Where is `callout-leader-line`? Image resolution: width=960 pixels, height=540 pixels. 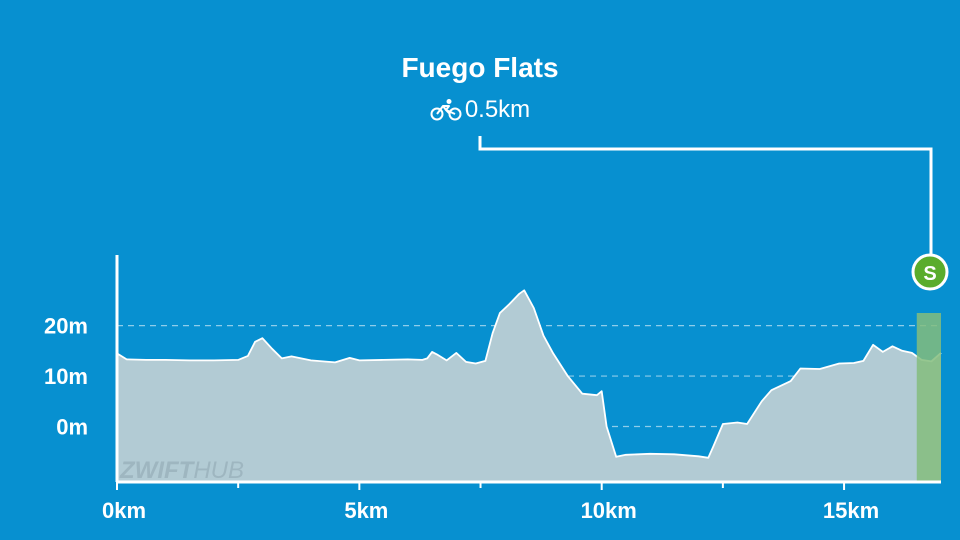 callout-leader-line is located at coordinates (705, 195).